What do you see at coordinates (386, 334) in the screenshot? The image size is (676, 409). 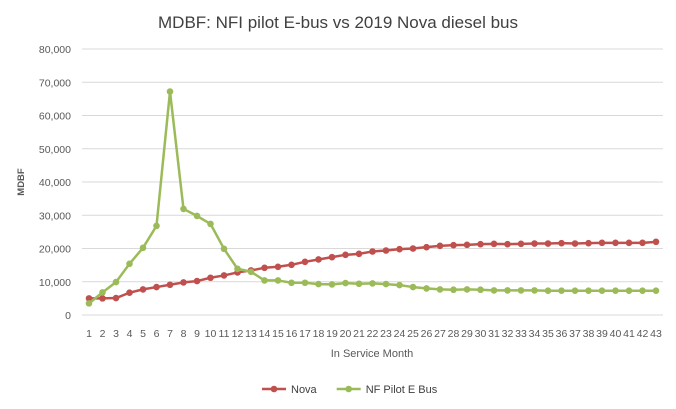 I see `x-tick-label: 23` at bounding box center [386, 334].